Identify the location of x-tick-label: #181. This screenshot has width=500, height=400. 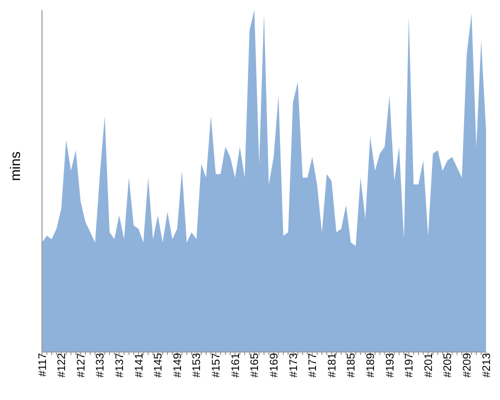
(332, 365).